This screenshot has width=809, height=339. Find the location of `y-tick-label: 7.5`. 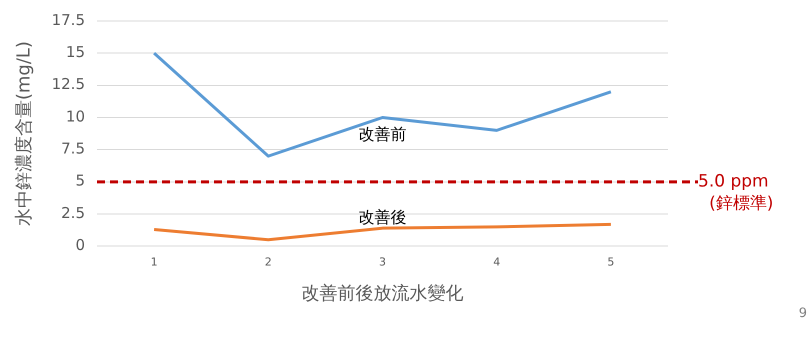

y-tick-label: 7.5 is located at coordinates (73, 149).